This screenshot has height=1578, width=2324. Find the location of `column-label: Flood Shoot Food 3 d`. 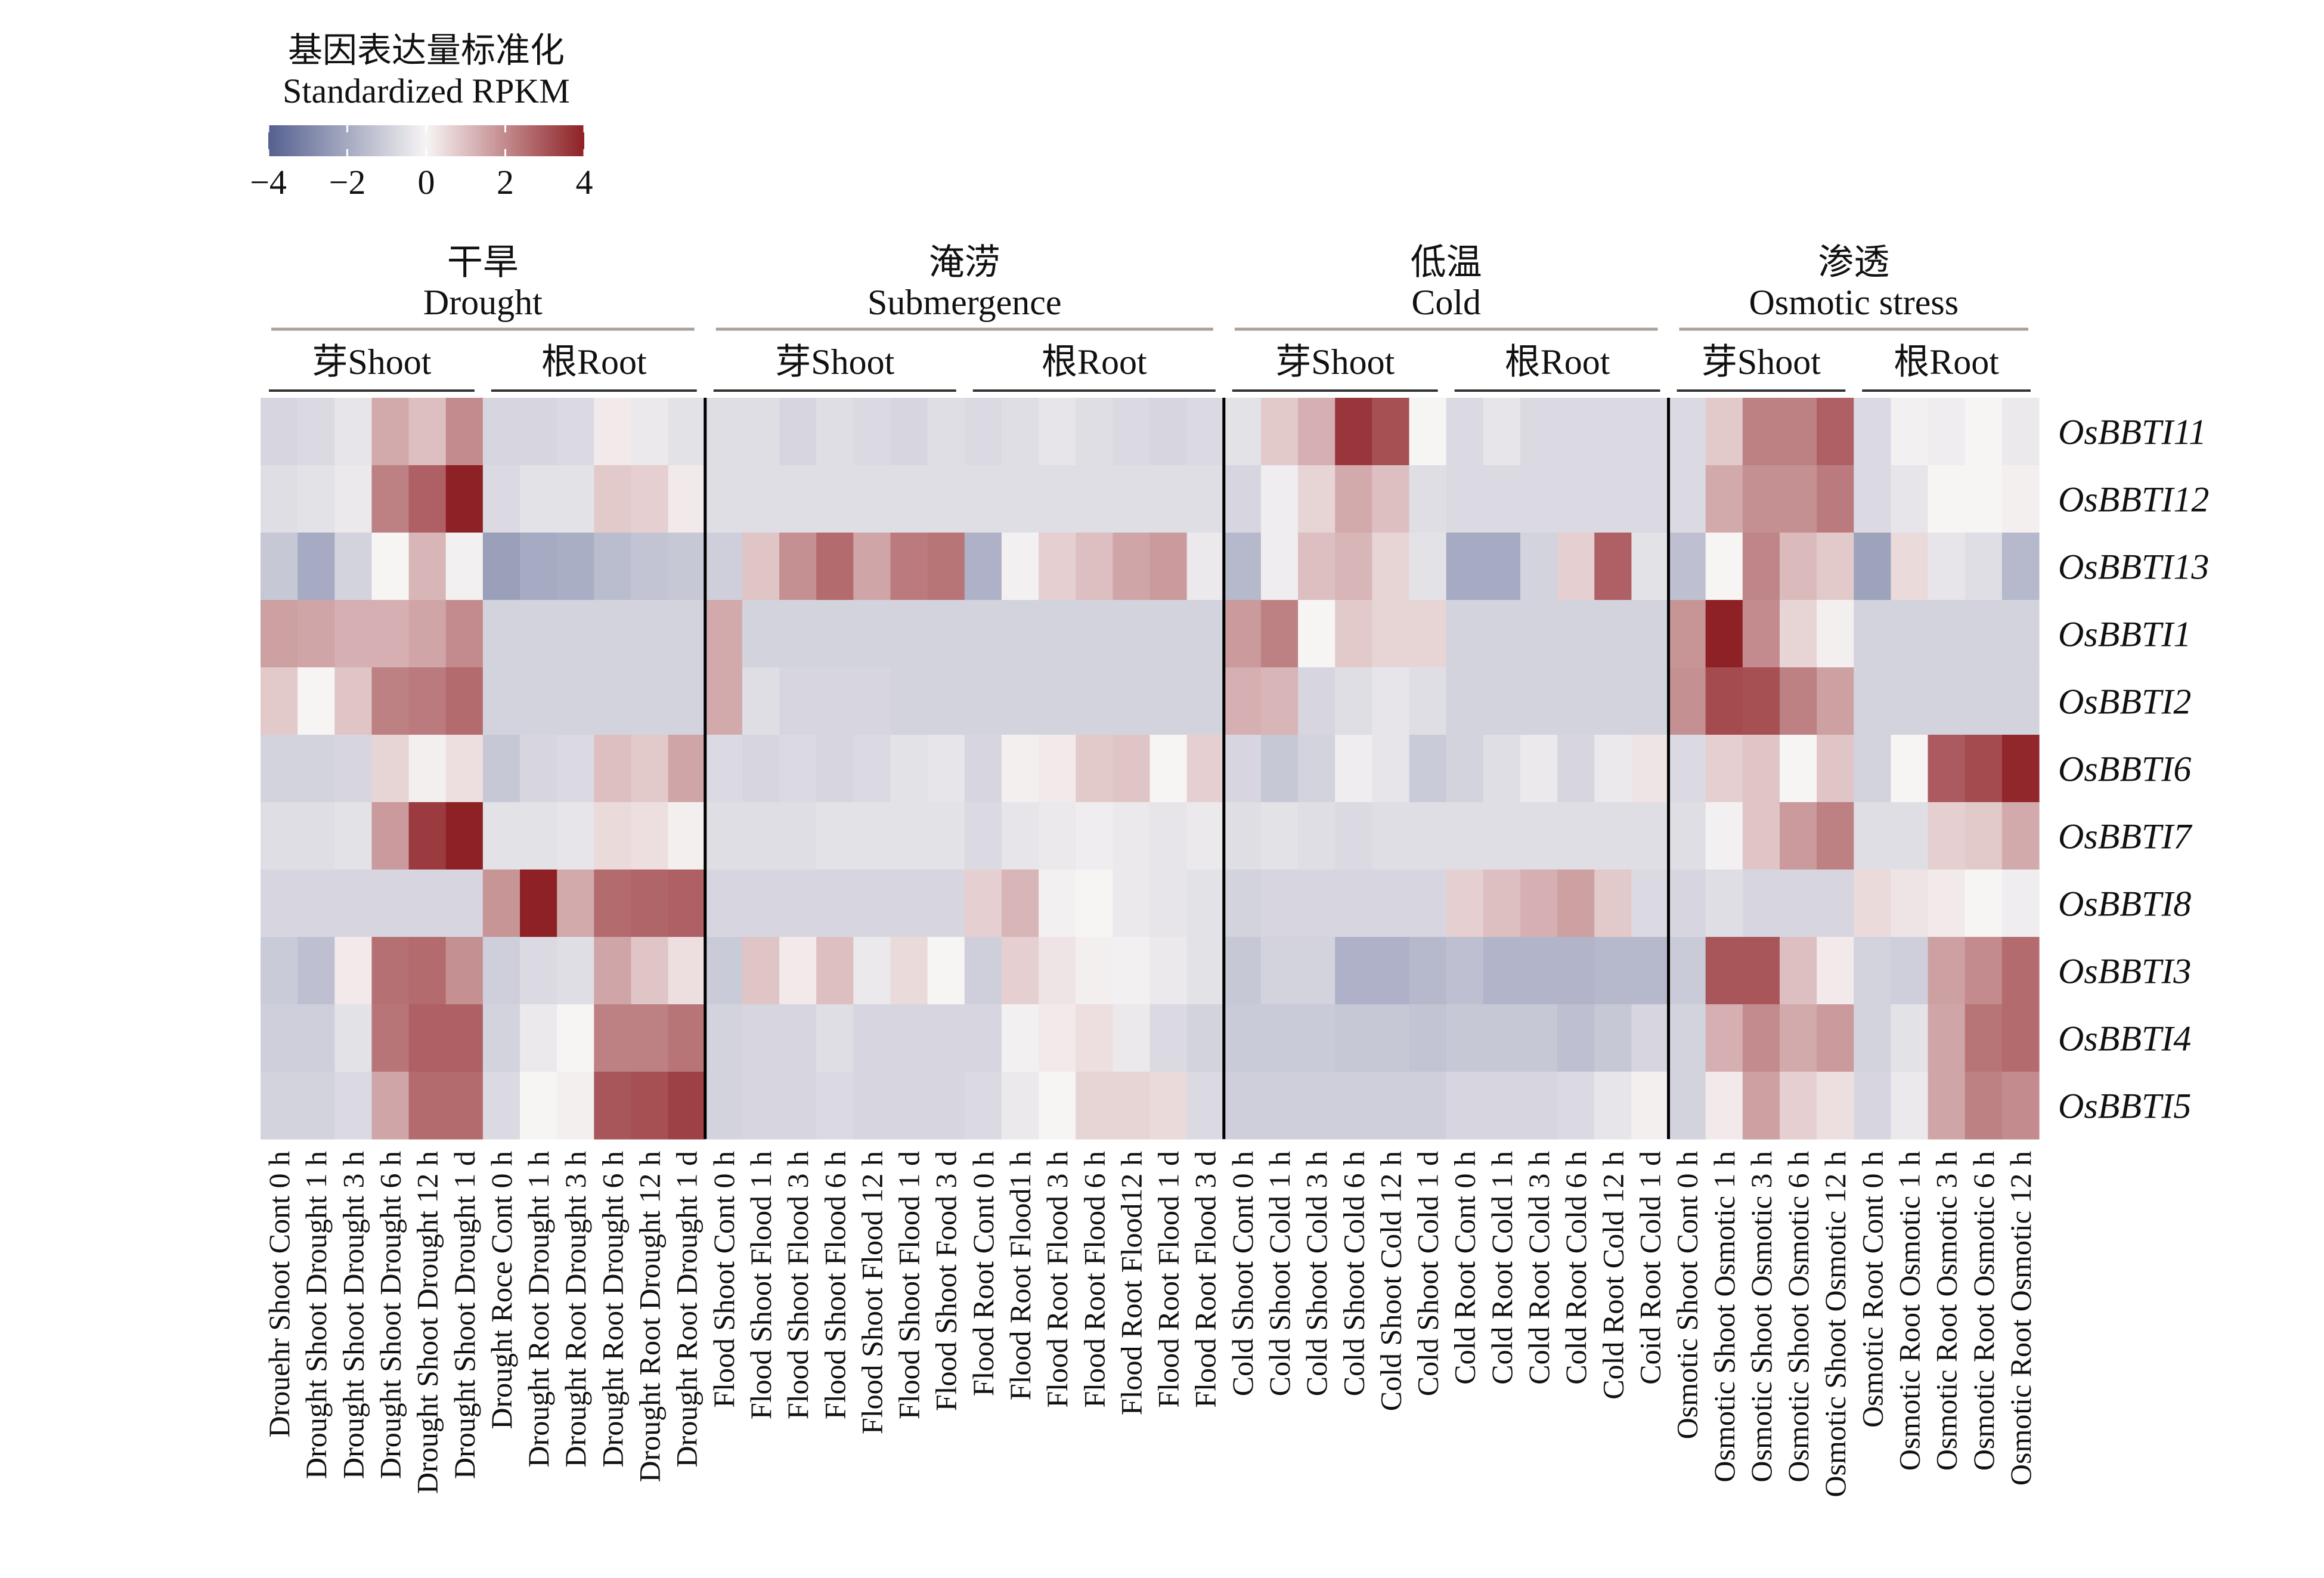

column-label: Flood Shoot Food 3 d is located at coordinates (946, 1281).